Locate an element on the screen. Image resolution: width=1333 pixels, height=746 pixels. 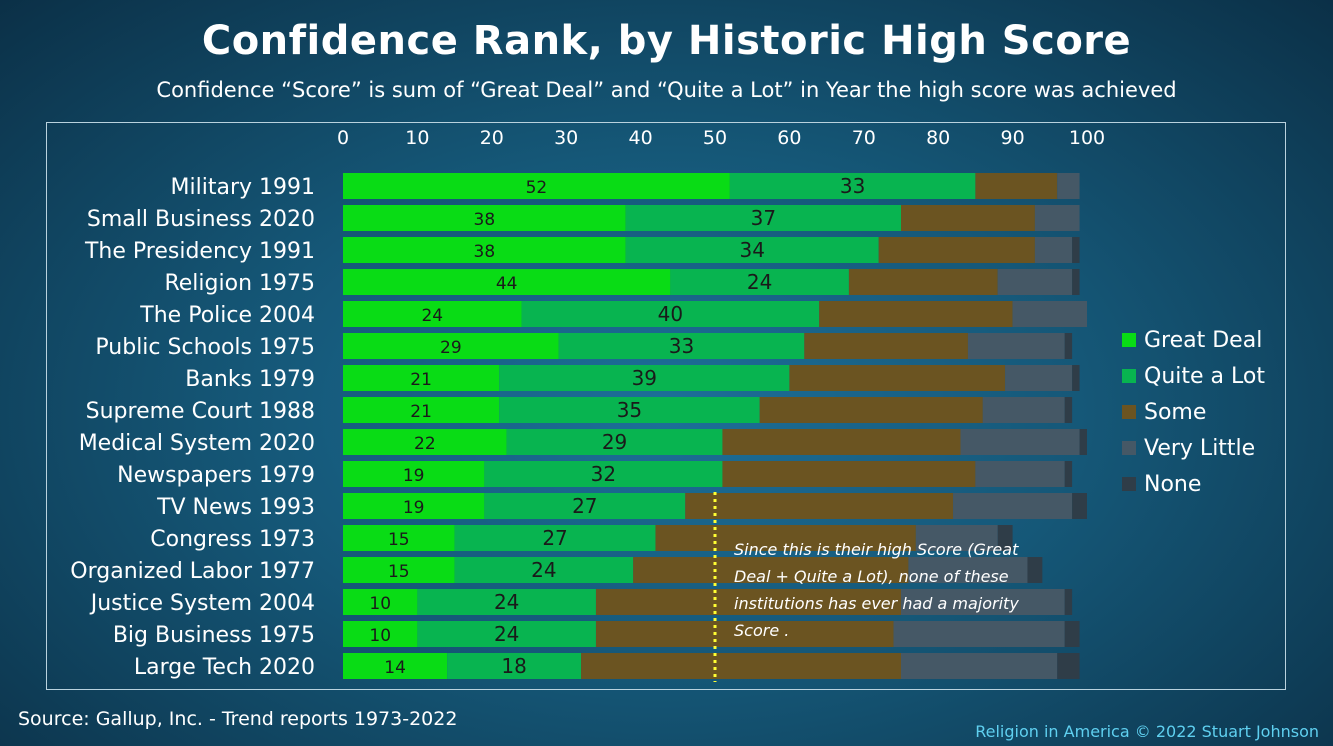
category-label: The Police 2004 is located at coordinates (227, 315).